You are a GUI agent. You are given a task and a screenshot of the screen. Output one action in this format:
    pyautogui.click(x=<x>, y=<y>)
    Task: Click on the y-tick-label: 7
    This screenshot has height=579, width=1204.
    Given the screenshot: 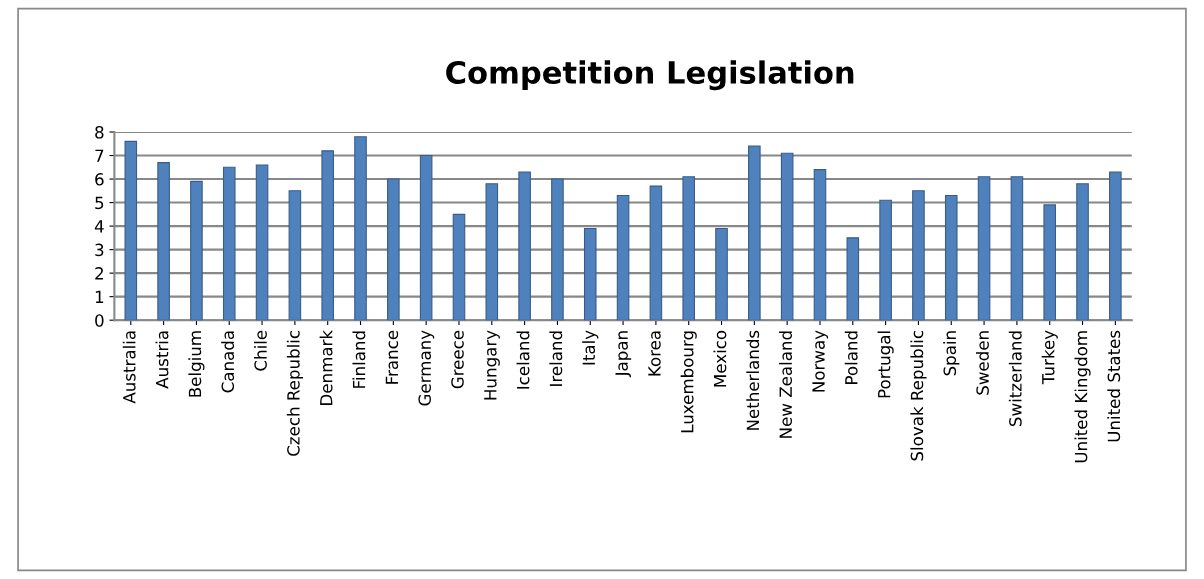 What is the action you would take?
    pyautogui.click(x=99, y=155)
    